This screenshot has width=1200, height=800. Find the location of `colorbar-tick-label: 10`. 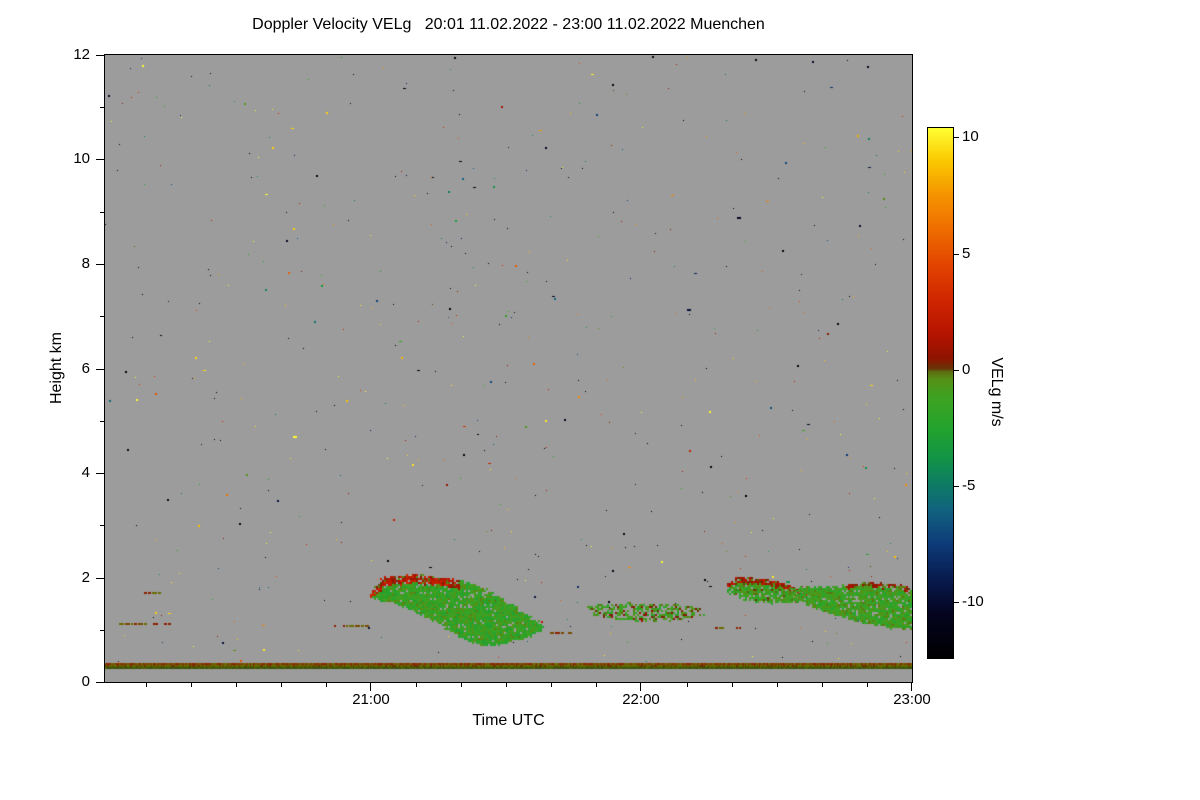

colorbar-tick-label: 10 is located at coordinates (970, 136).